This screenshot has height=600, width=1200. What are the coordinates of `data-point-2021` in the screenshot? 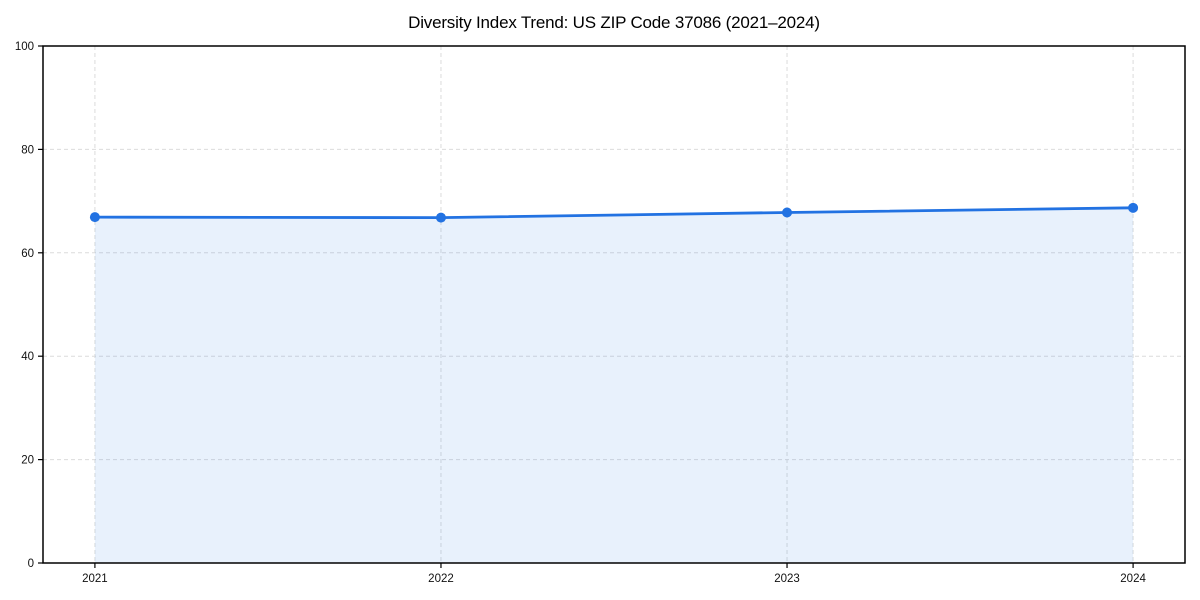 It's located at (94, 217).